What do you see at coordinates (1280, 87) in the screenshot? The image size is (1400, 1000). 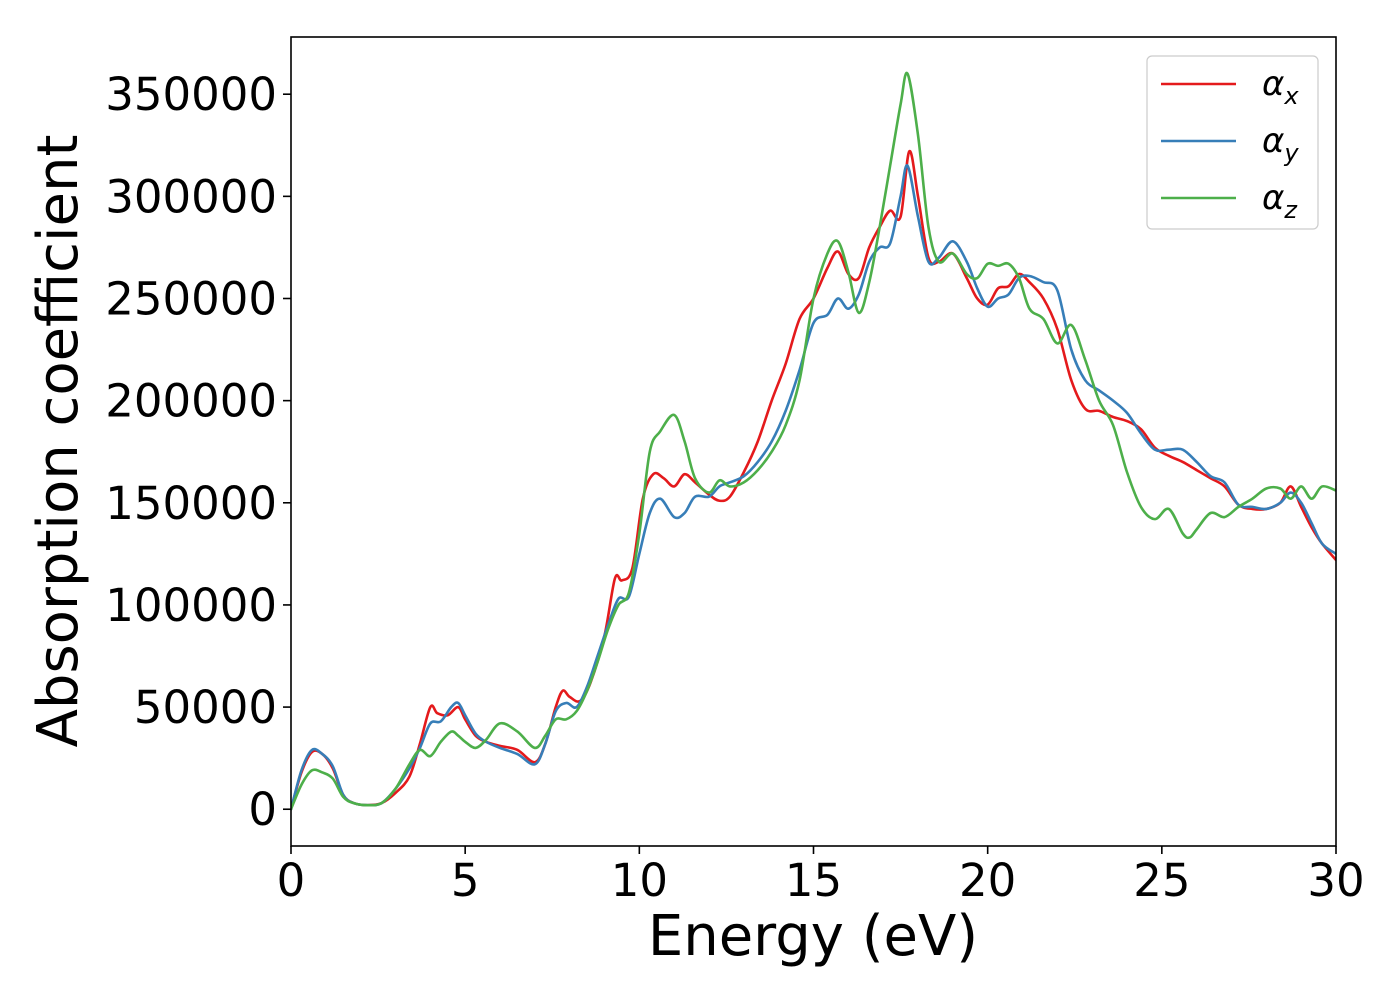 I see `legend-label-x: αx` at bounding box center [1280, 87].